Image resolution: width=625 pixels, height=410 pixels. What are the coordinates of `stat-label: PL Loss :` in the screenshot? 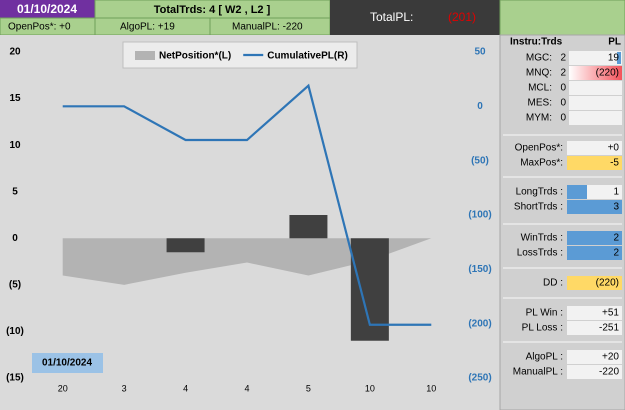 It's located at (542, 328).